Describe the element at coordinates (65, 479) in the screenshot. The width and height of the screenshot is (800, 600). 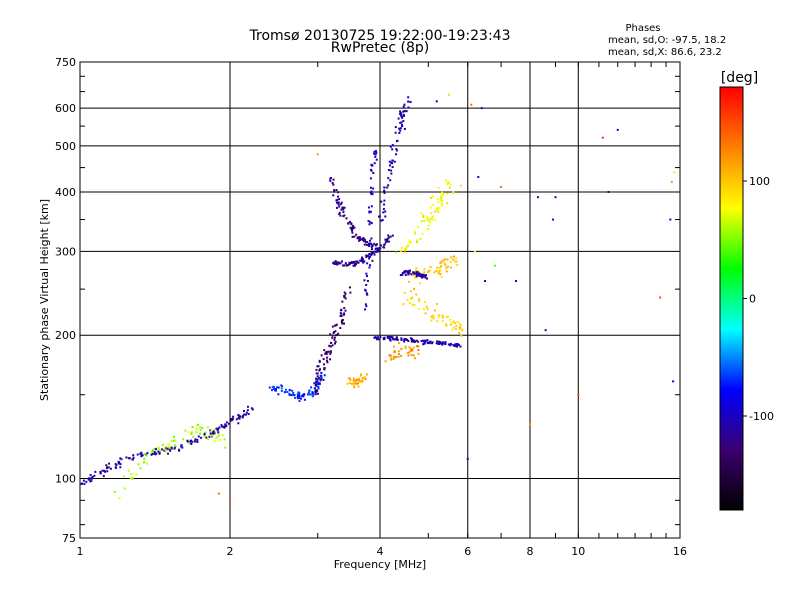
I see `y-tick-label: 100` at that location.